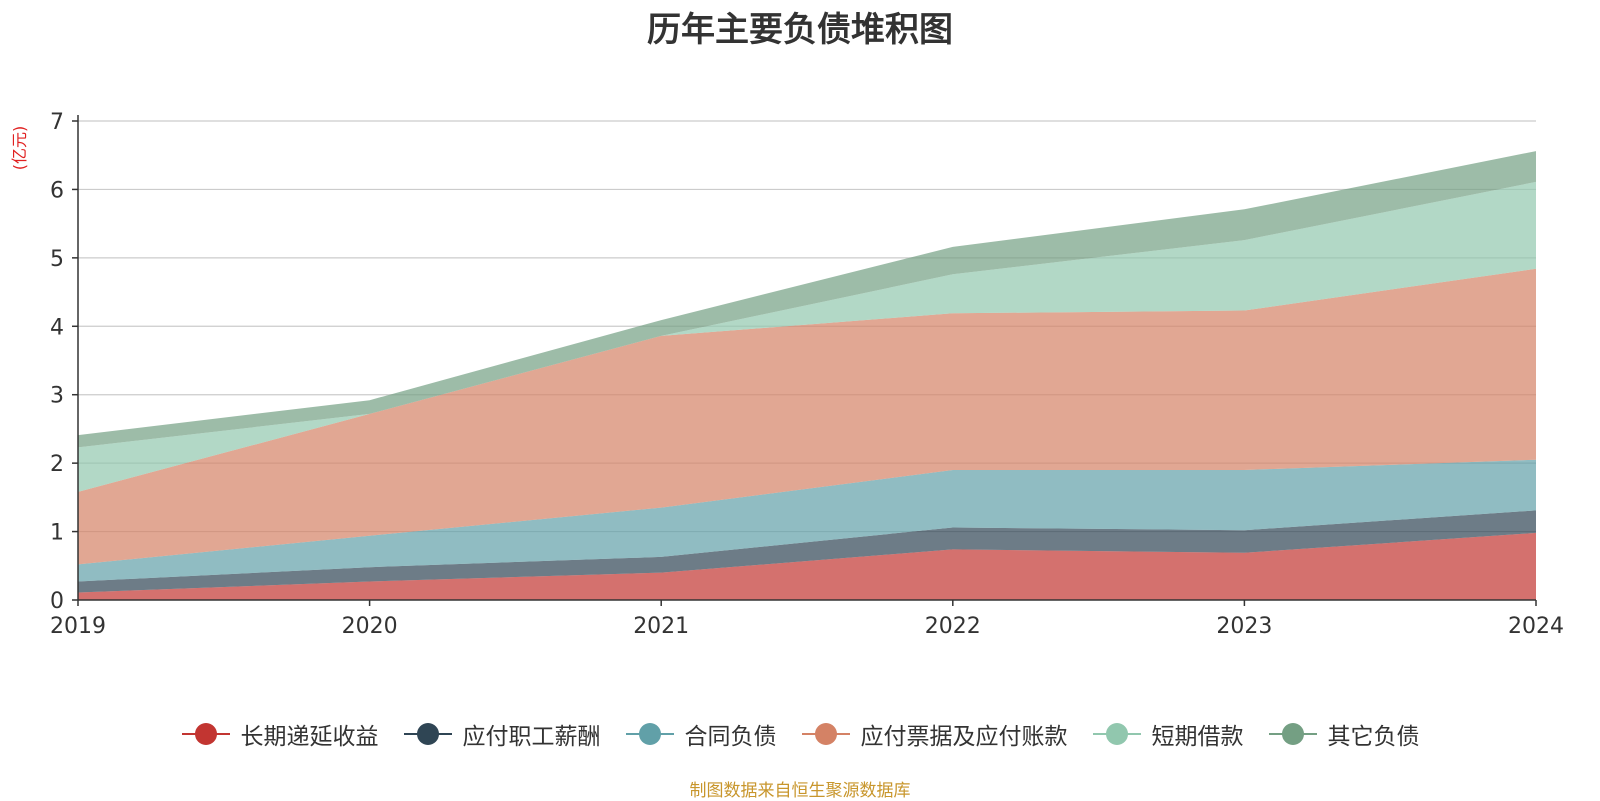 The height and width of the screenshot is (801, 1600). Describe the element at coordinates (57, 190) in the screenshot. I see `y-tick-label: 6` at that location.